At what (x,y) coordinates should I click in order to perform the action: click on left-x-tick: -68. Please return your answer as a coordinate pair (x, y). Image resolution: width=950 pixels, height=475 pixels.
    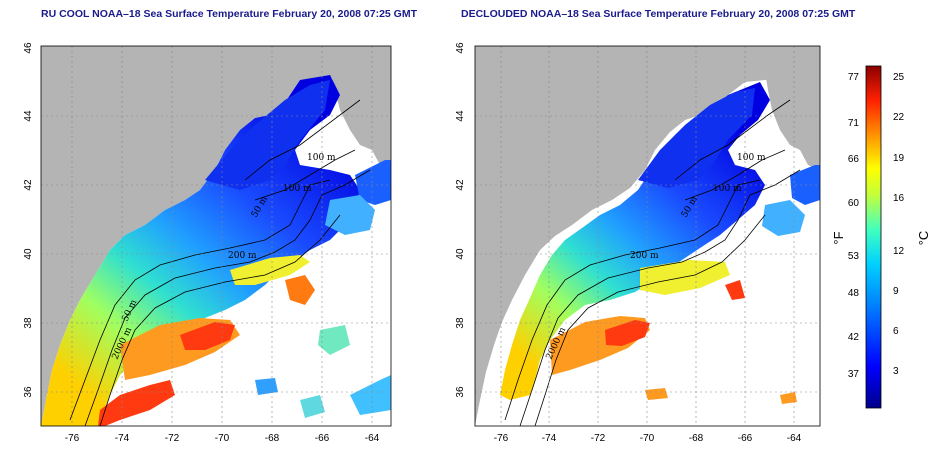
    Looking at the image, I should click on (272, 438).